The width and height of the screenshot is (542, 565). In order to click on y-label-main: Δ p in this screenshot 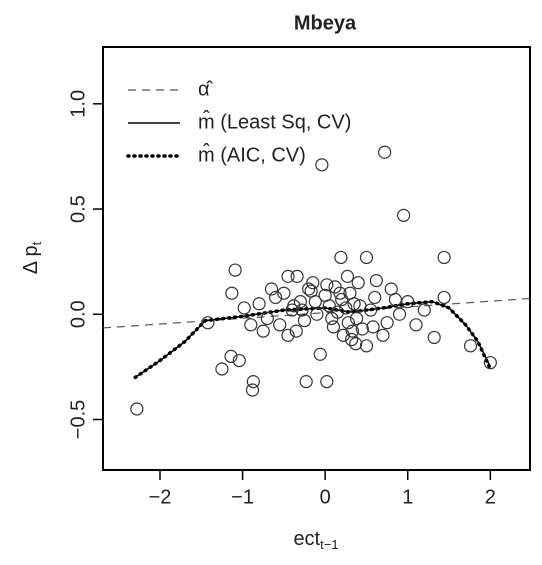, I will do `click(31, 259)`.